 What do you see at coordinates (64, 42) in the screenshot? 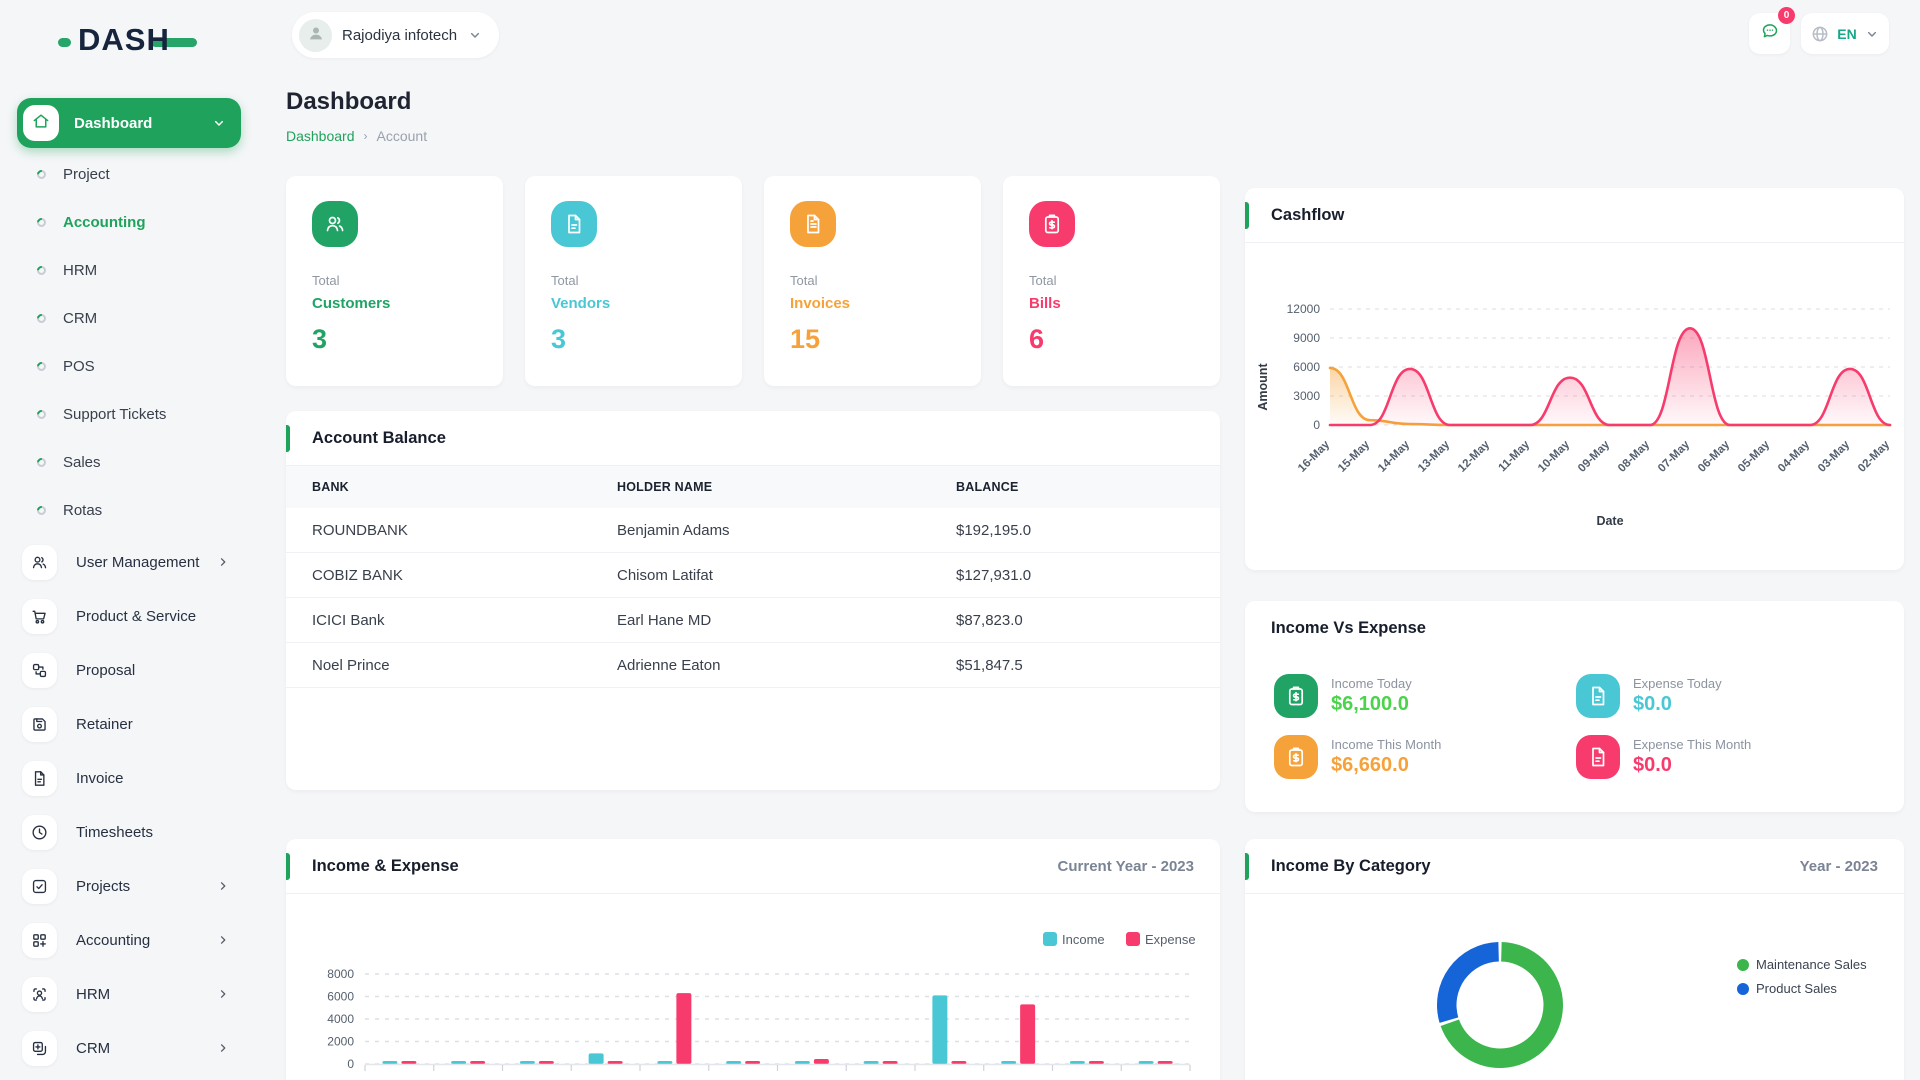
I see `logo-dot-icon` at bounding box center [64, 42].